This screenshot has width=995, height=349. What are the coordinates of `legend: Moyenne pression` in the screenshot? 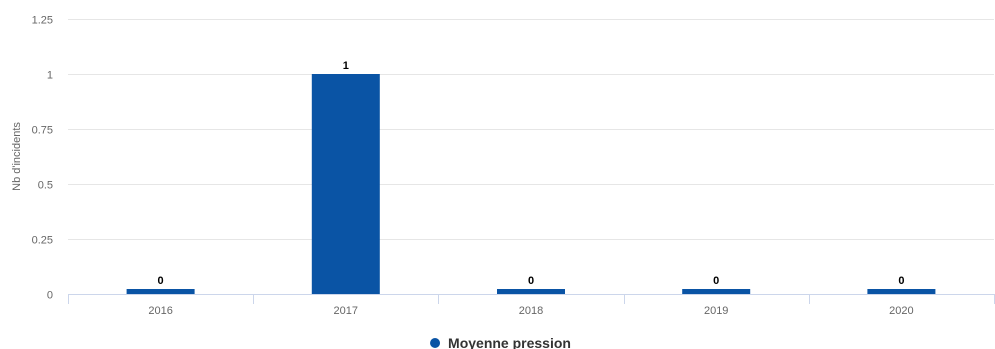 It's located at (500, 342).